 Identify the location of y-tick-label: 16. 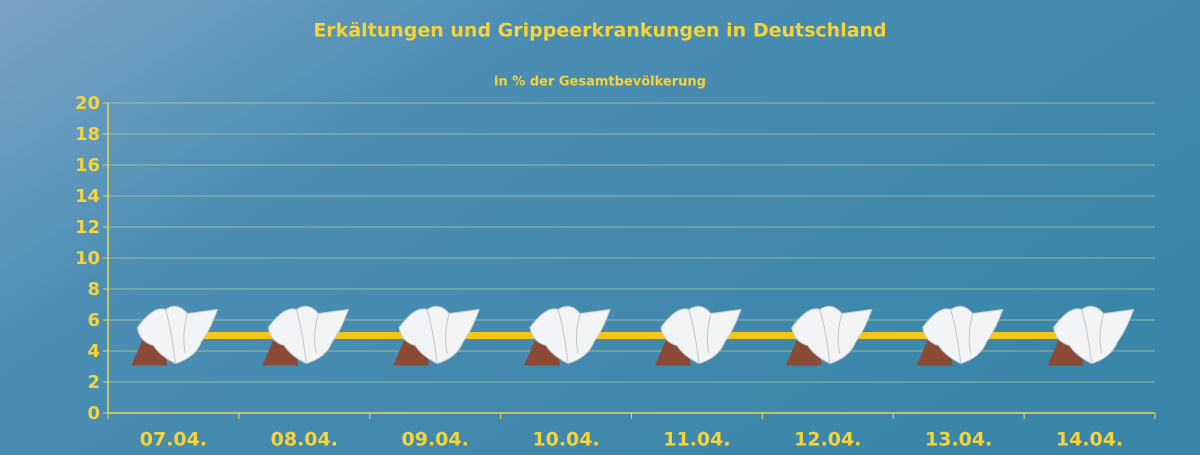
(87, 165).